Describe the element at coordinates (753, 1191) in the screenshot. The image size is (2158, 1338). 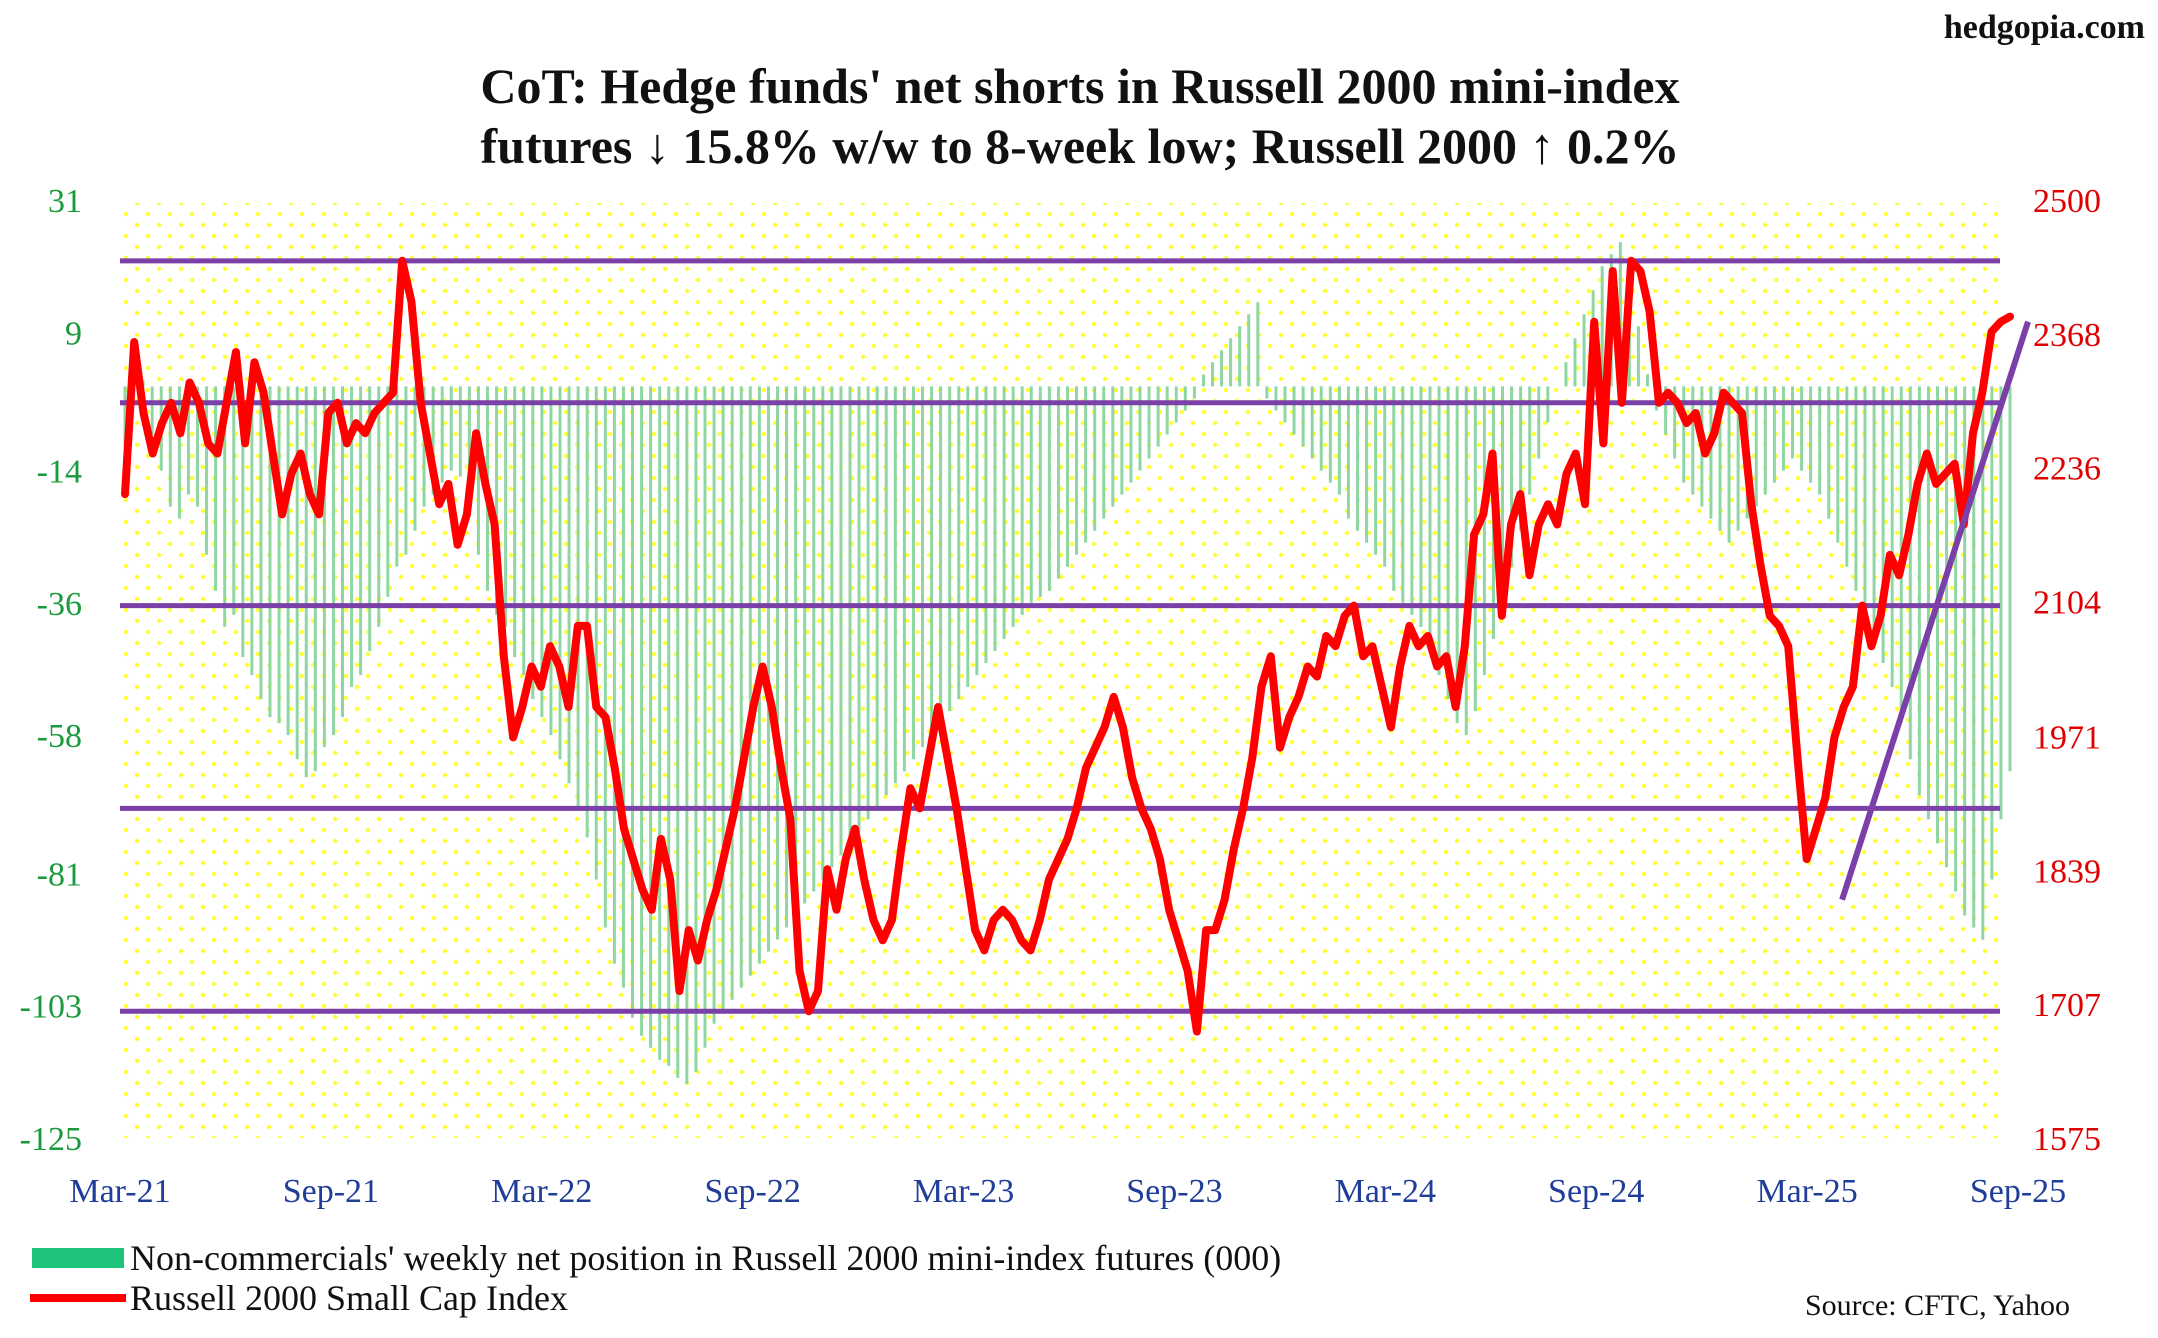
I see `x-tick-label: Sep-22` at that location.